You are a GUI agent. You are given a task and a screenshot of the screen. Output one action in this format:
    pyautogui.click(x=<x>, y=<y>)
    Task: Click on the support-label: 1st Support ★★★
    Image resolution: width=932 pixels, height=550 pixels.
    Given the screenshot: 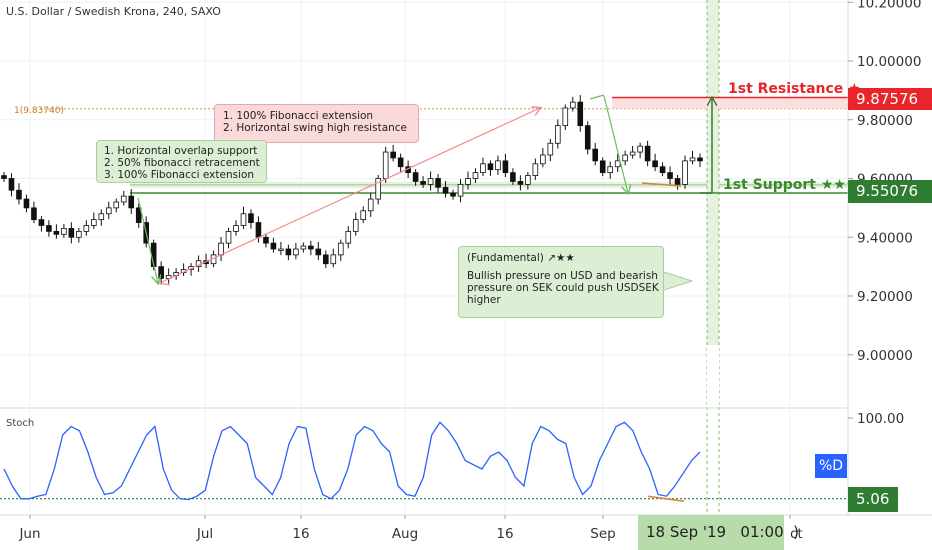 What is the action you would take?
    pyautogui.click(x=791, y=185)
    